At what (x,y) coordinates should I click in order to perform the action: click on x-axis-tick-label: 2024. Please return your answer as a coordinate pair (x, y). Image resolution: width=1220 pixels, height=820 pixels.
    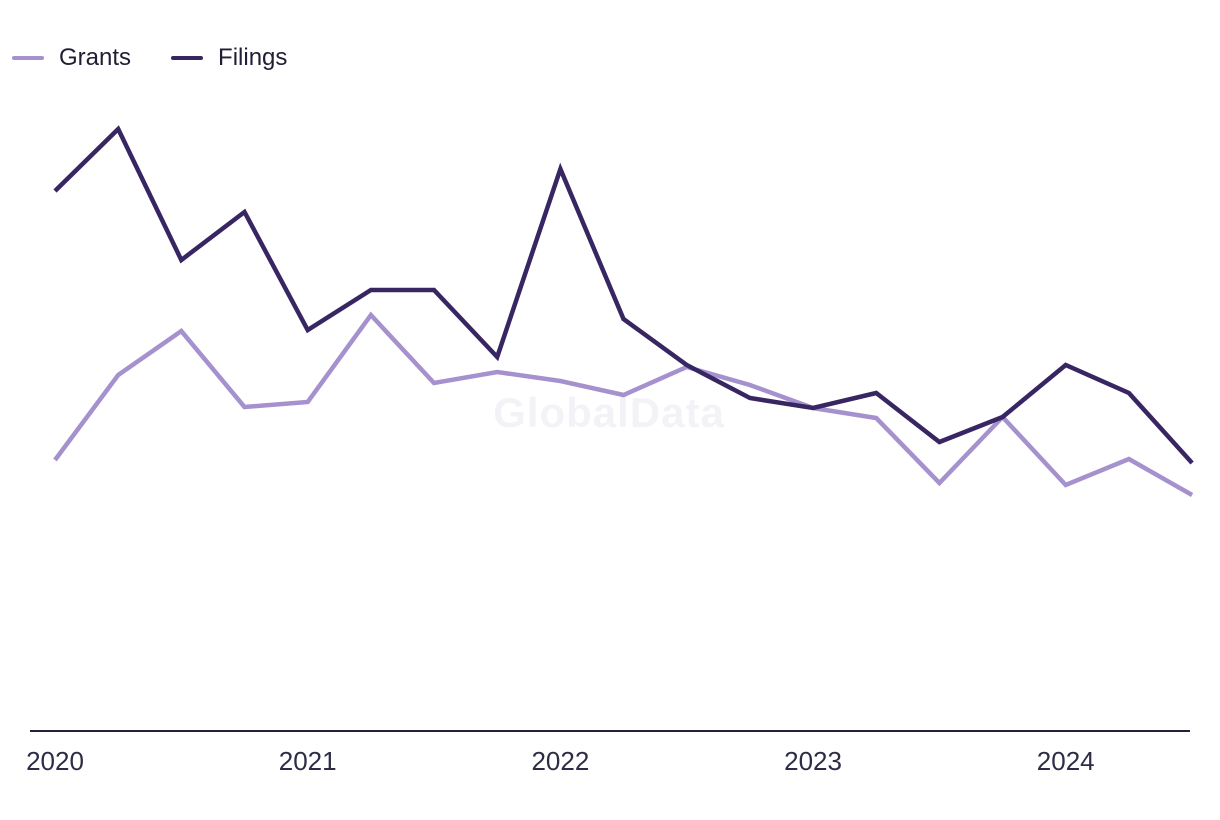
    Looking at the image, I should click on (1065, 761).